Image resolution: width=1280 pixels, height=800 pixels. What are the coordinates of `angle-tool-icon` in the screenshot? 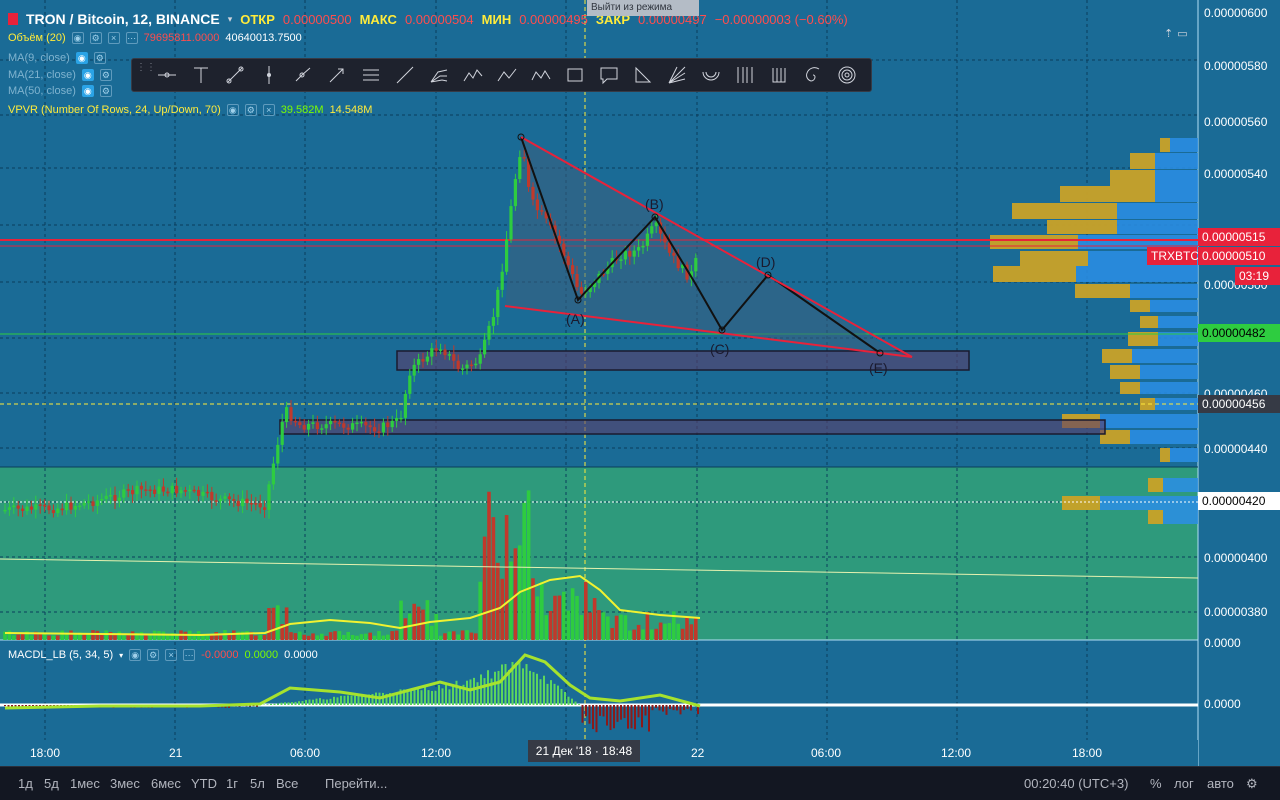 It's located at (643, 75).